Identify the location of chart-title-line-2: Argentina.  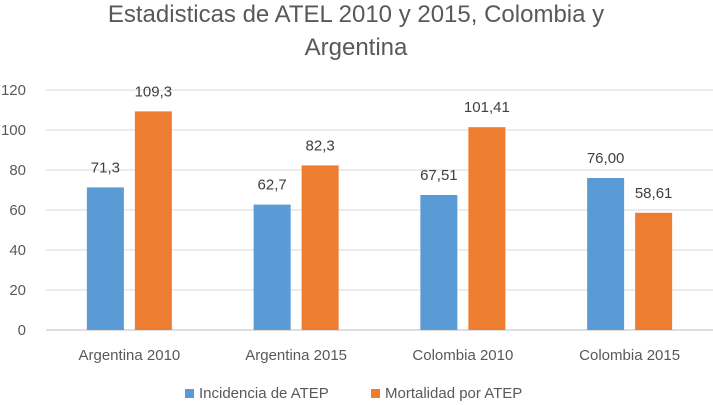
(356, 47).